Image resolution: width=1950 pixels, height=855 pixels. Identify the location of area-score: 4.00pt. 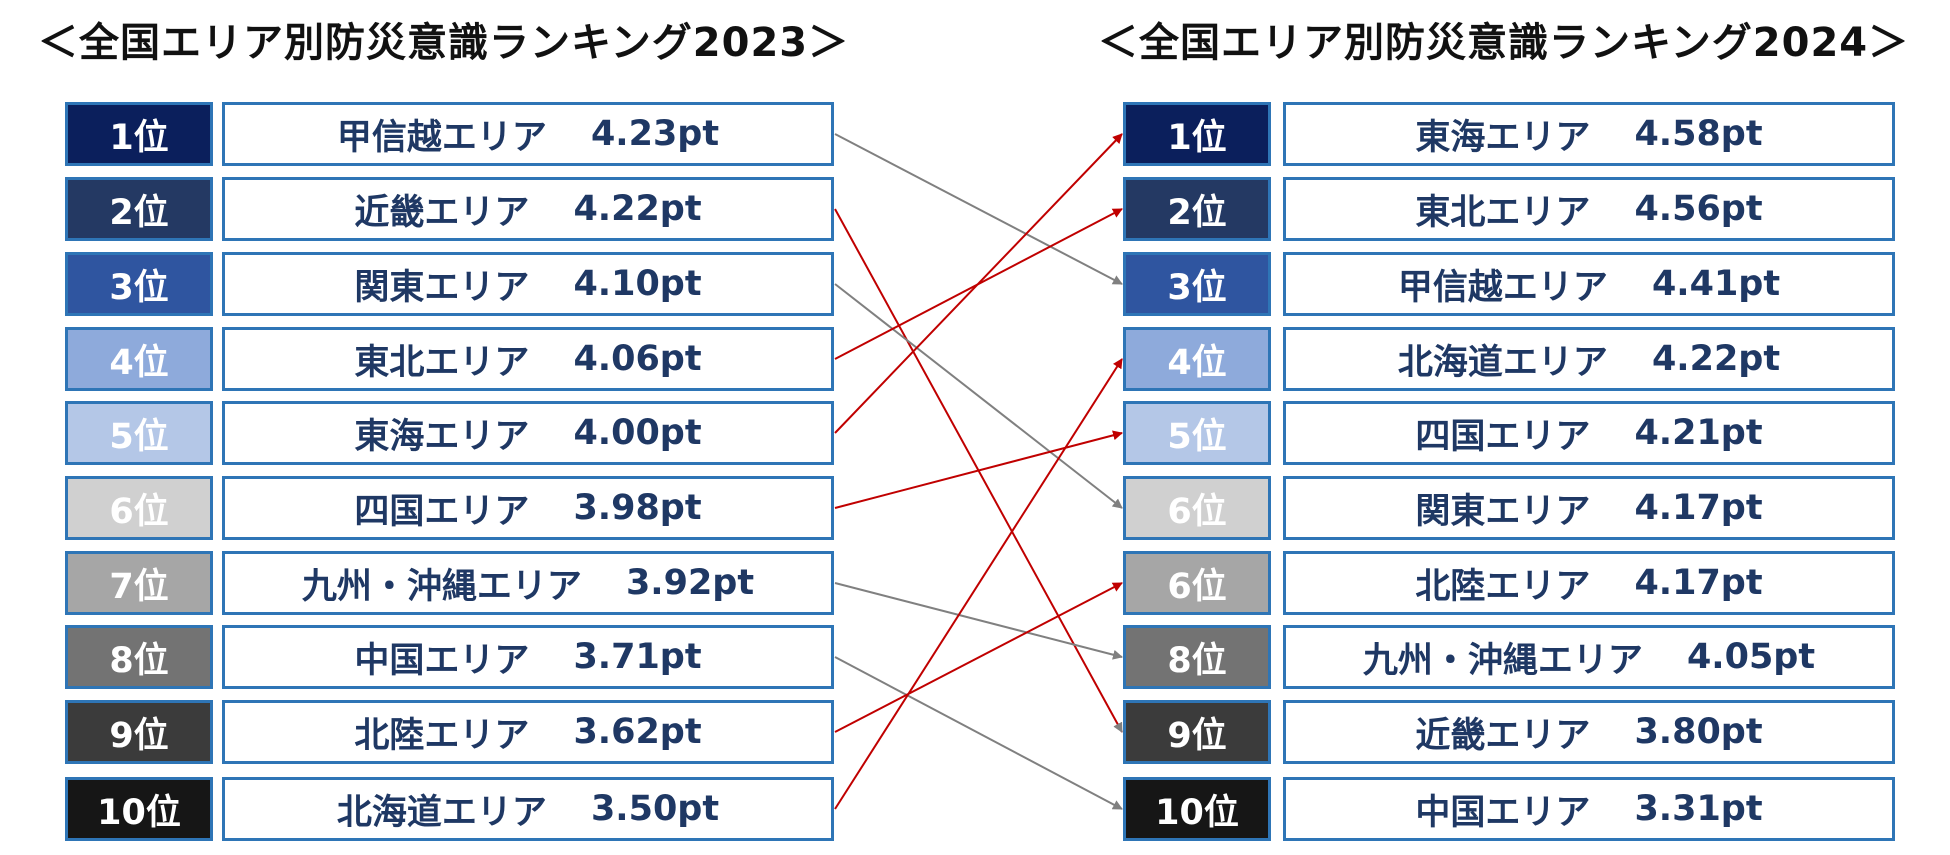
(637, 433).